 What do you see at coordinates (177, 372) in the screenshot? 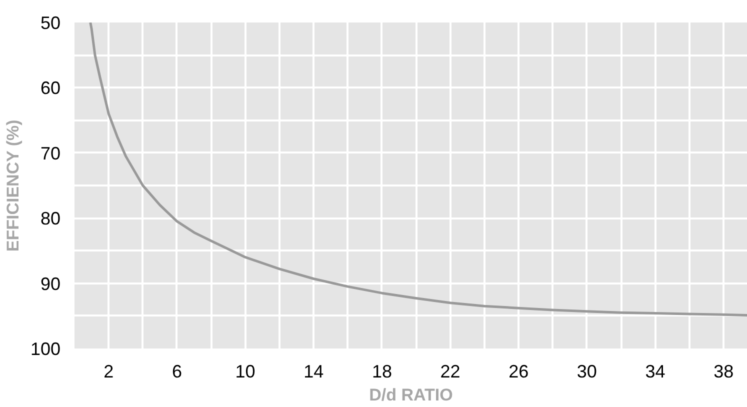
I see `x-tick-label: 6` at bounding box center [177, 372].